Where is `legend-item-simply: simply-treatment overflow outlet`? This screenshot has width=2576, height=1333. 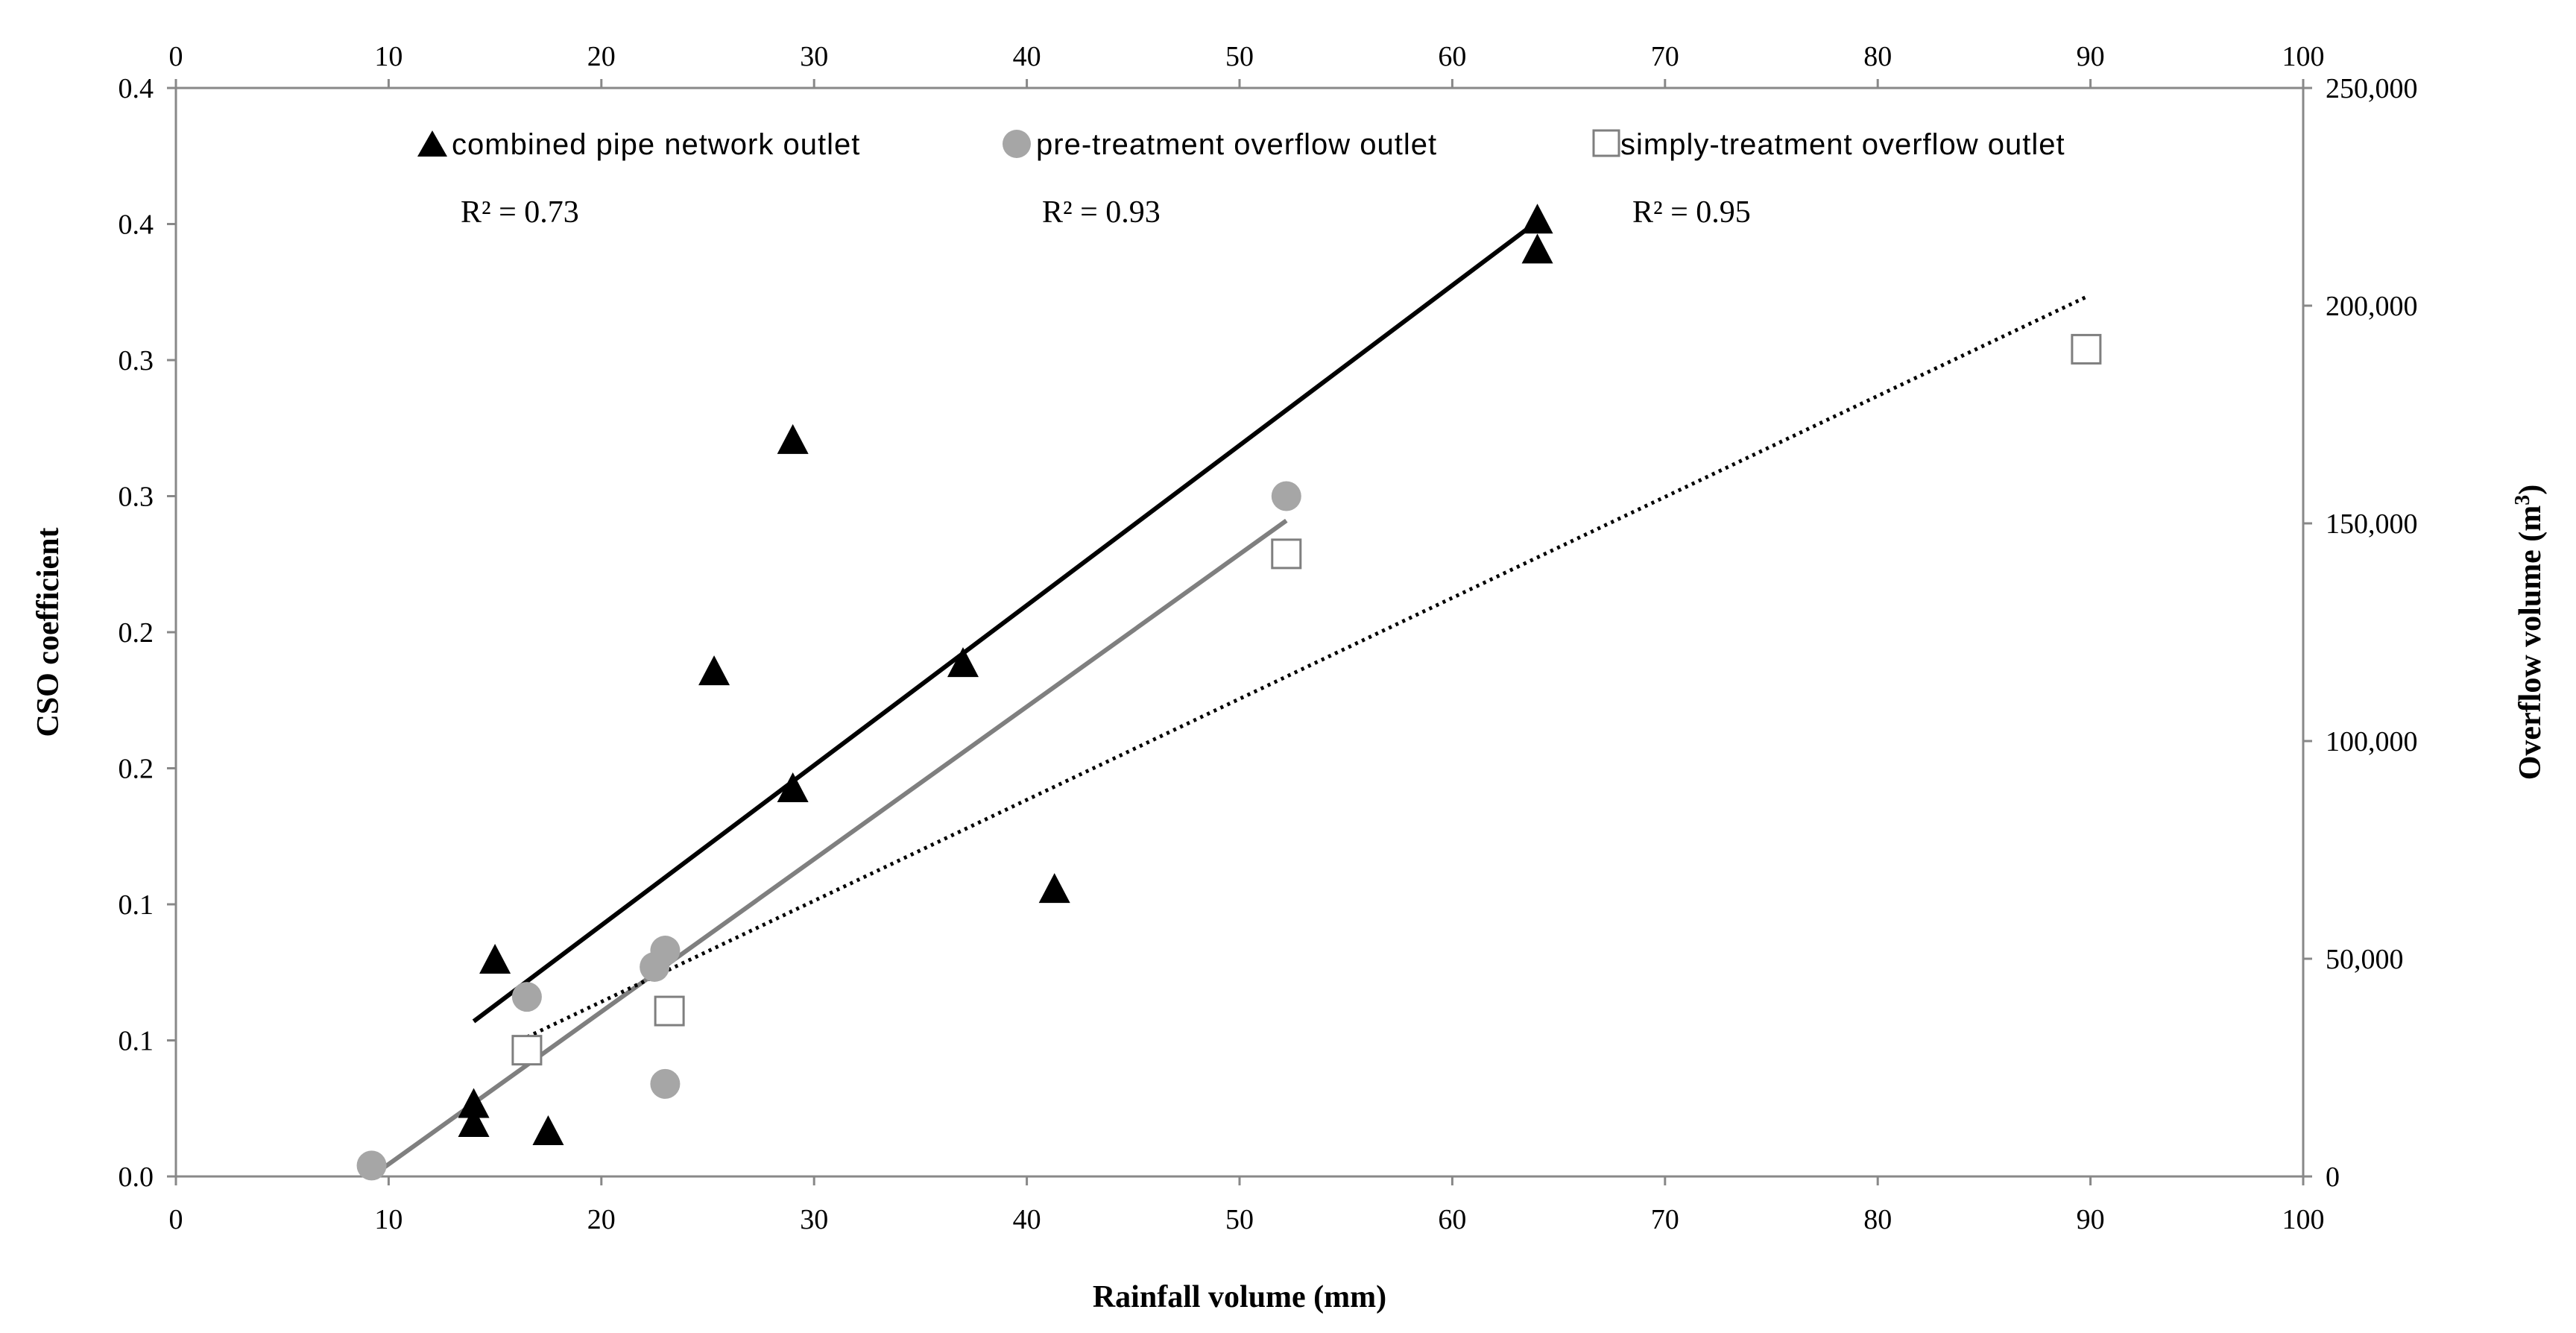 legend-item-simply: simply-treatment overflow outlet is located at coordinates (1828, 144).